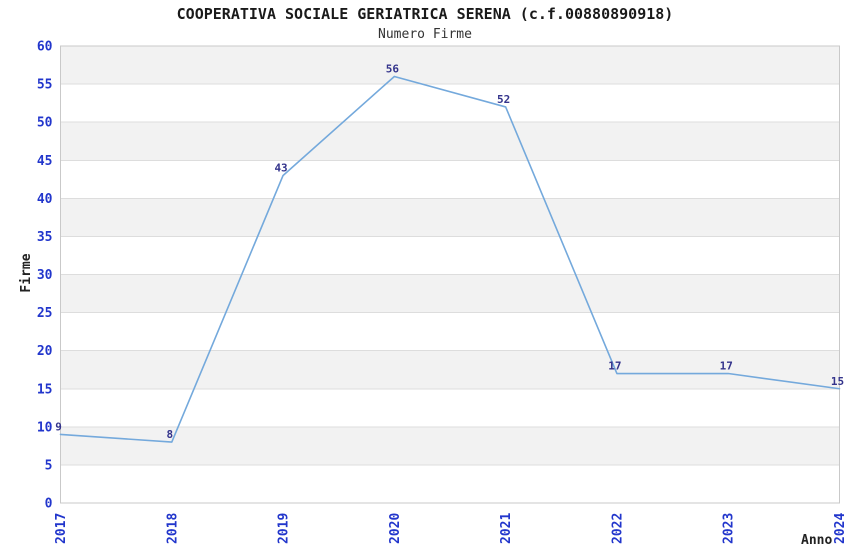  What do you see at coordinates (26, 273) in the screenshot?
I see `y-axis-title: Firme` at bounding box center [26, 273].